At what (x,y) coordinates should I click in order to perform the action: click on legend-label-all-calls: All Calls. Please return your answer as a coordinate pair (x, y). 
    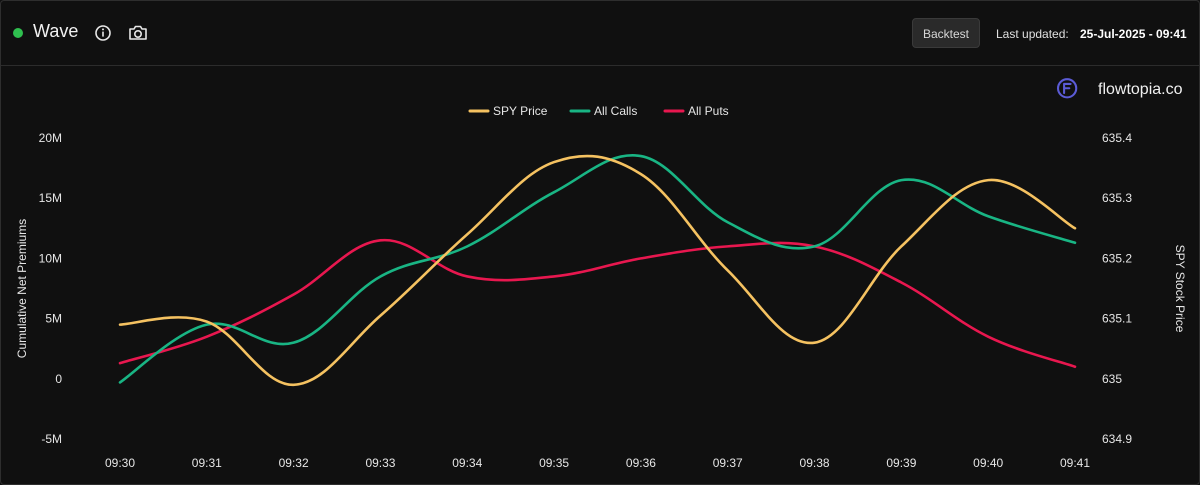
    Looking at the image, I should click on (615, 111).